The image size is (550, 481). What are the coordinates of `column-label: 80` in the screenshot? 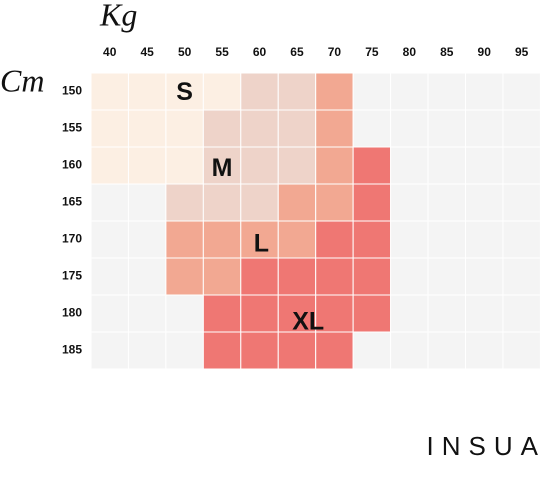 It's located at (410, 52).